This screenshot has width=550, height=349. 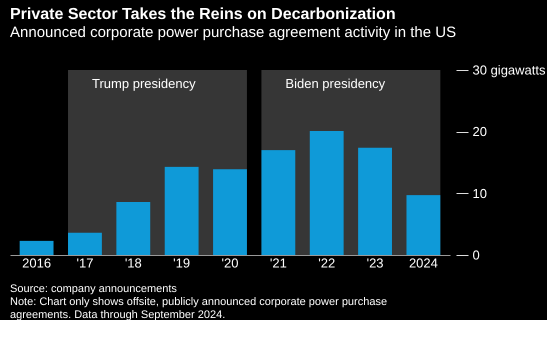 I want to click on x-tick-label: '19, so click(x=181, y=263).